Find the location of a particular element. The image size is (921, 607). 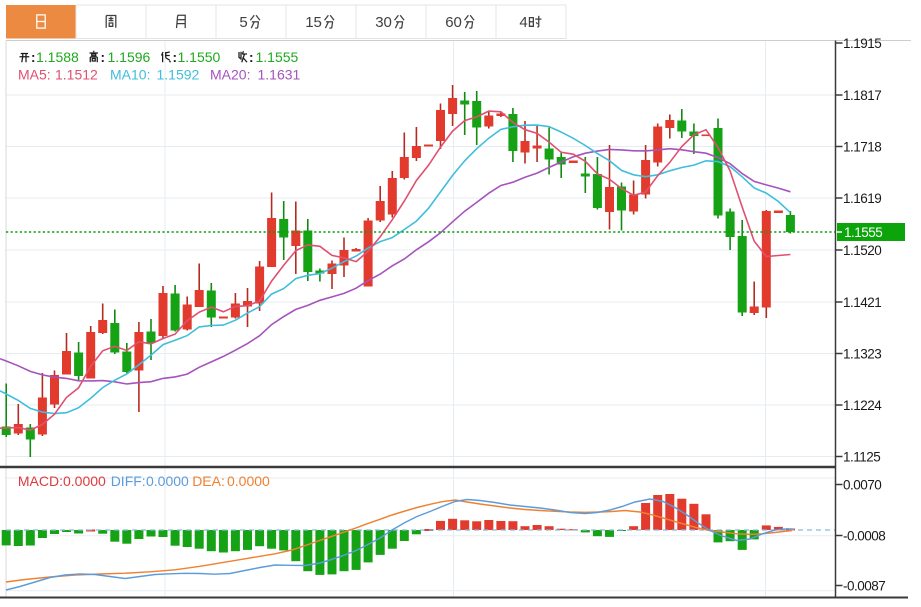

svg-text: MA10: is located at coordinates (130, 75).